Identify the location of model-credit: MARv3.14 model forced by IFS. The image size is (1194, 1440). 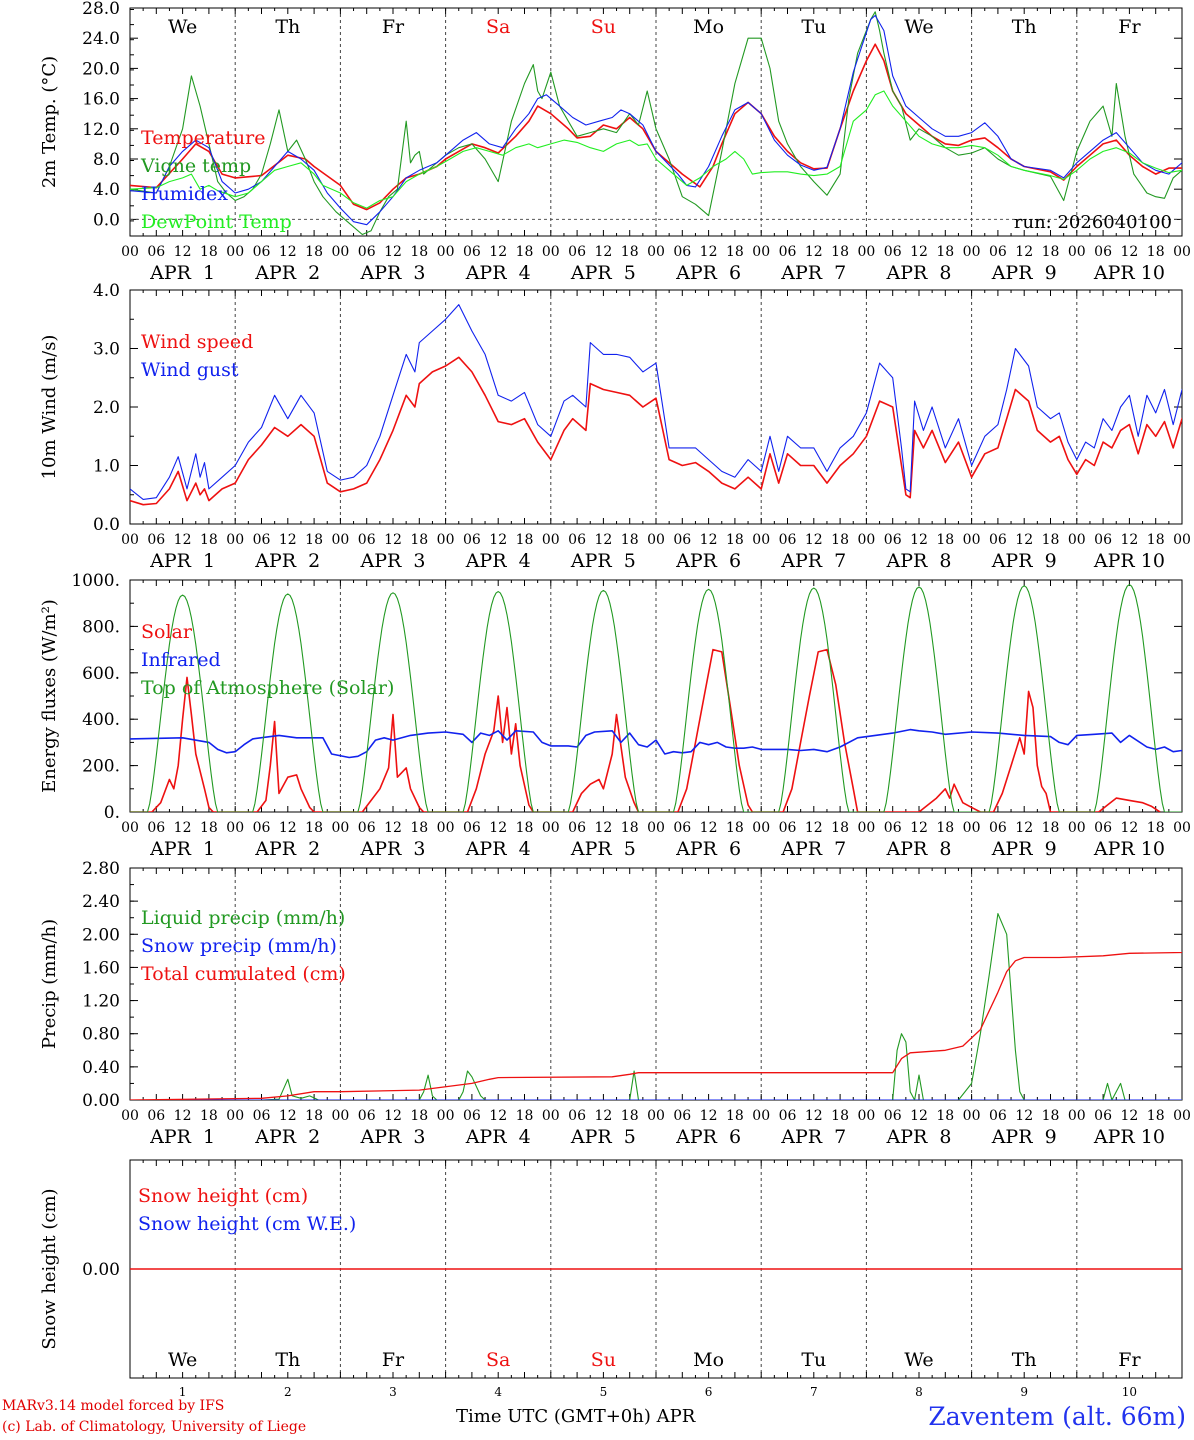
(113, 1406).